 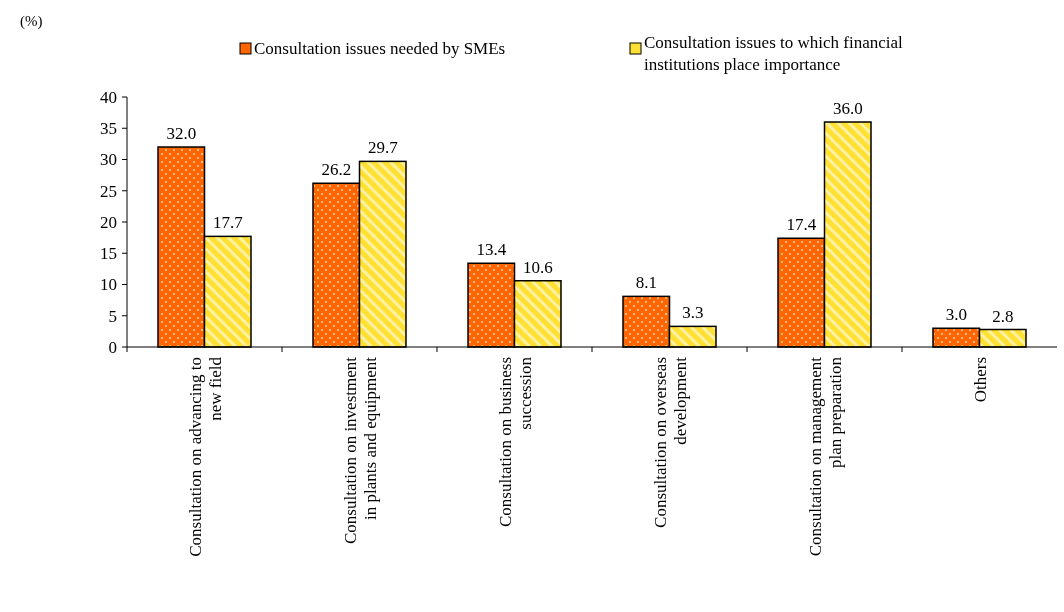 I want to click on data-label: 2.8, so click(x=1003, y=316).